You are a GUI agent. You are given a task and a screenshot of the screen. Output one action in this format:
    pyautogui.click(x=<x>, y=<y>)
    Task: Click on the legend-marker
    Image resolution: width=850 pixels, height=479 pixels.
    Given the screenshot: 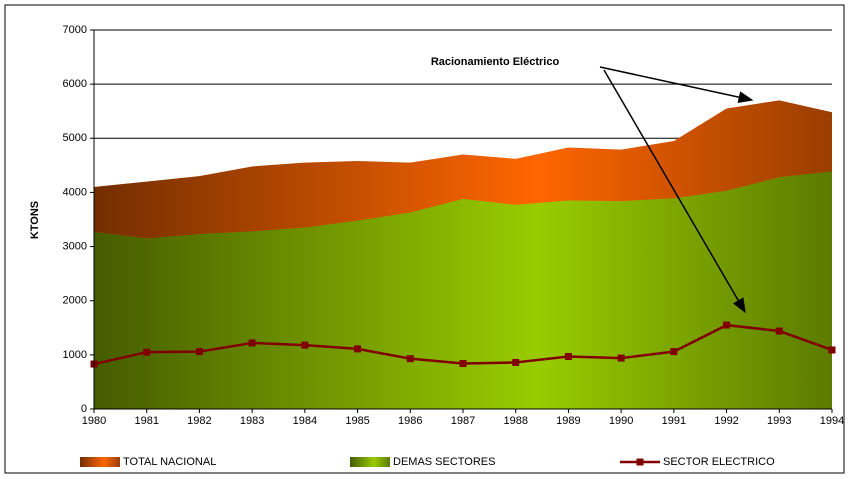 What is the action you would take?
    pyautogui.click(x=640, y=462)
    